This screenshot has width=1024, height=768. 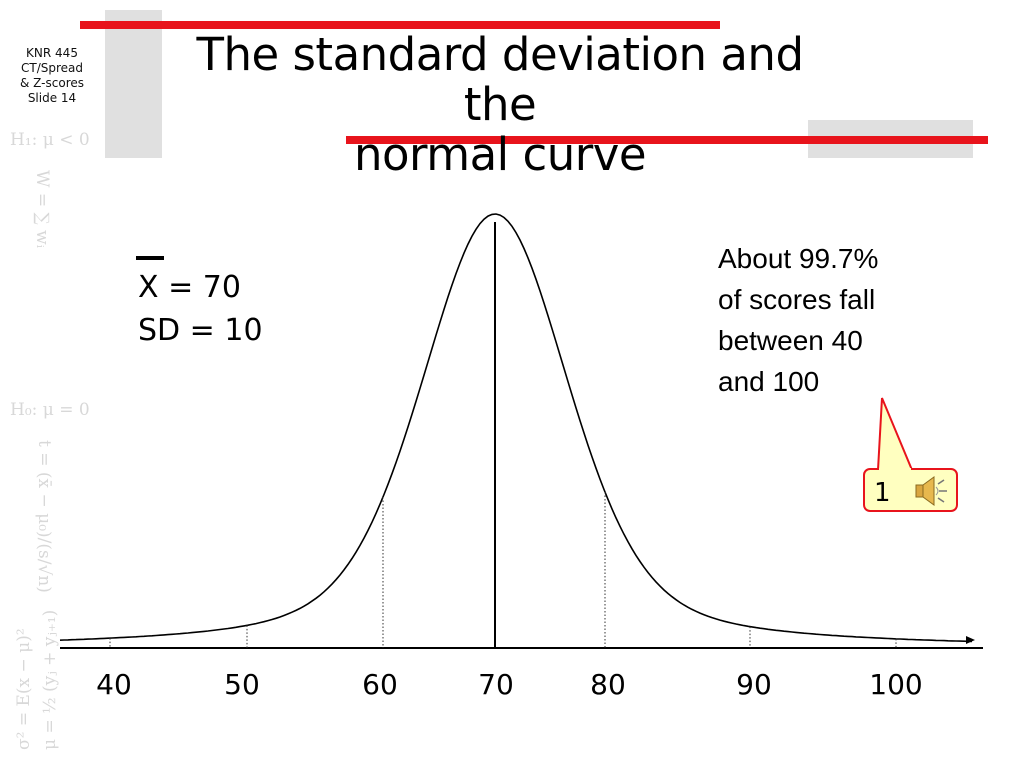 I want to click on curve-arrowhead, so click(x=970, y=640).